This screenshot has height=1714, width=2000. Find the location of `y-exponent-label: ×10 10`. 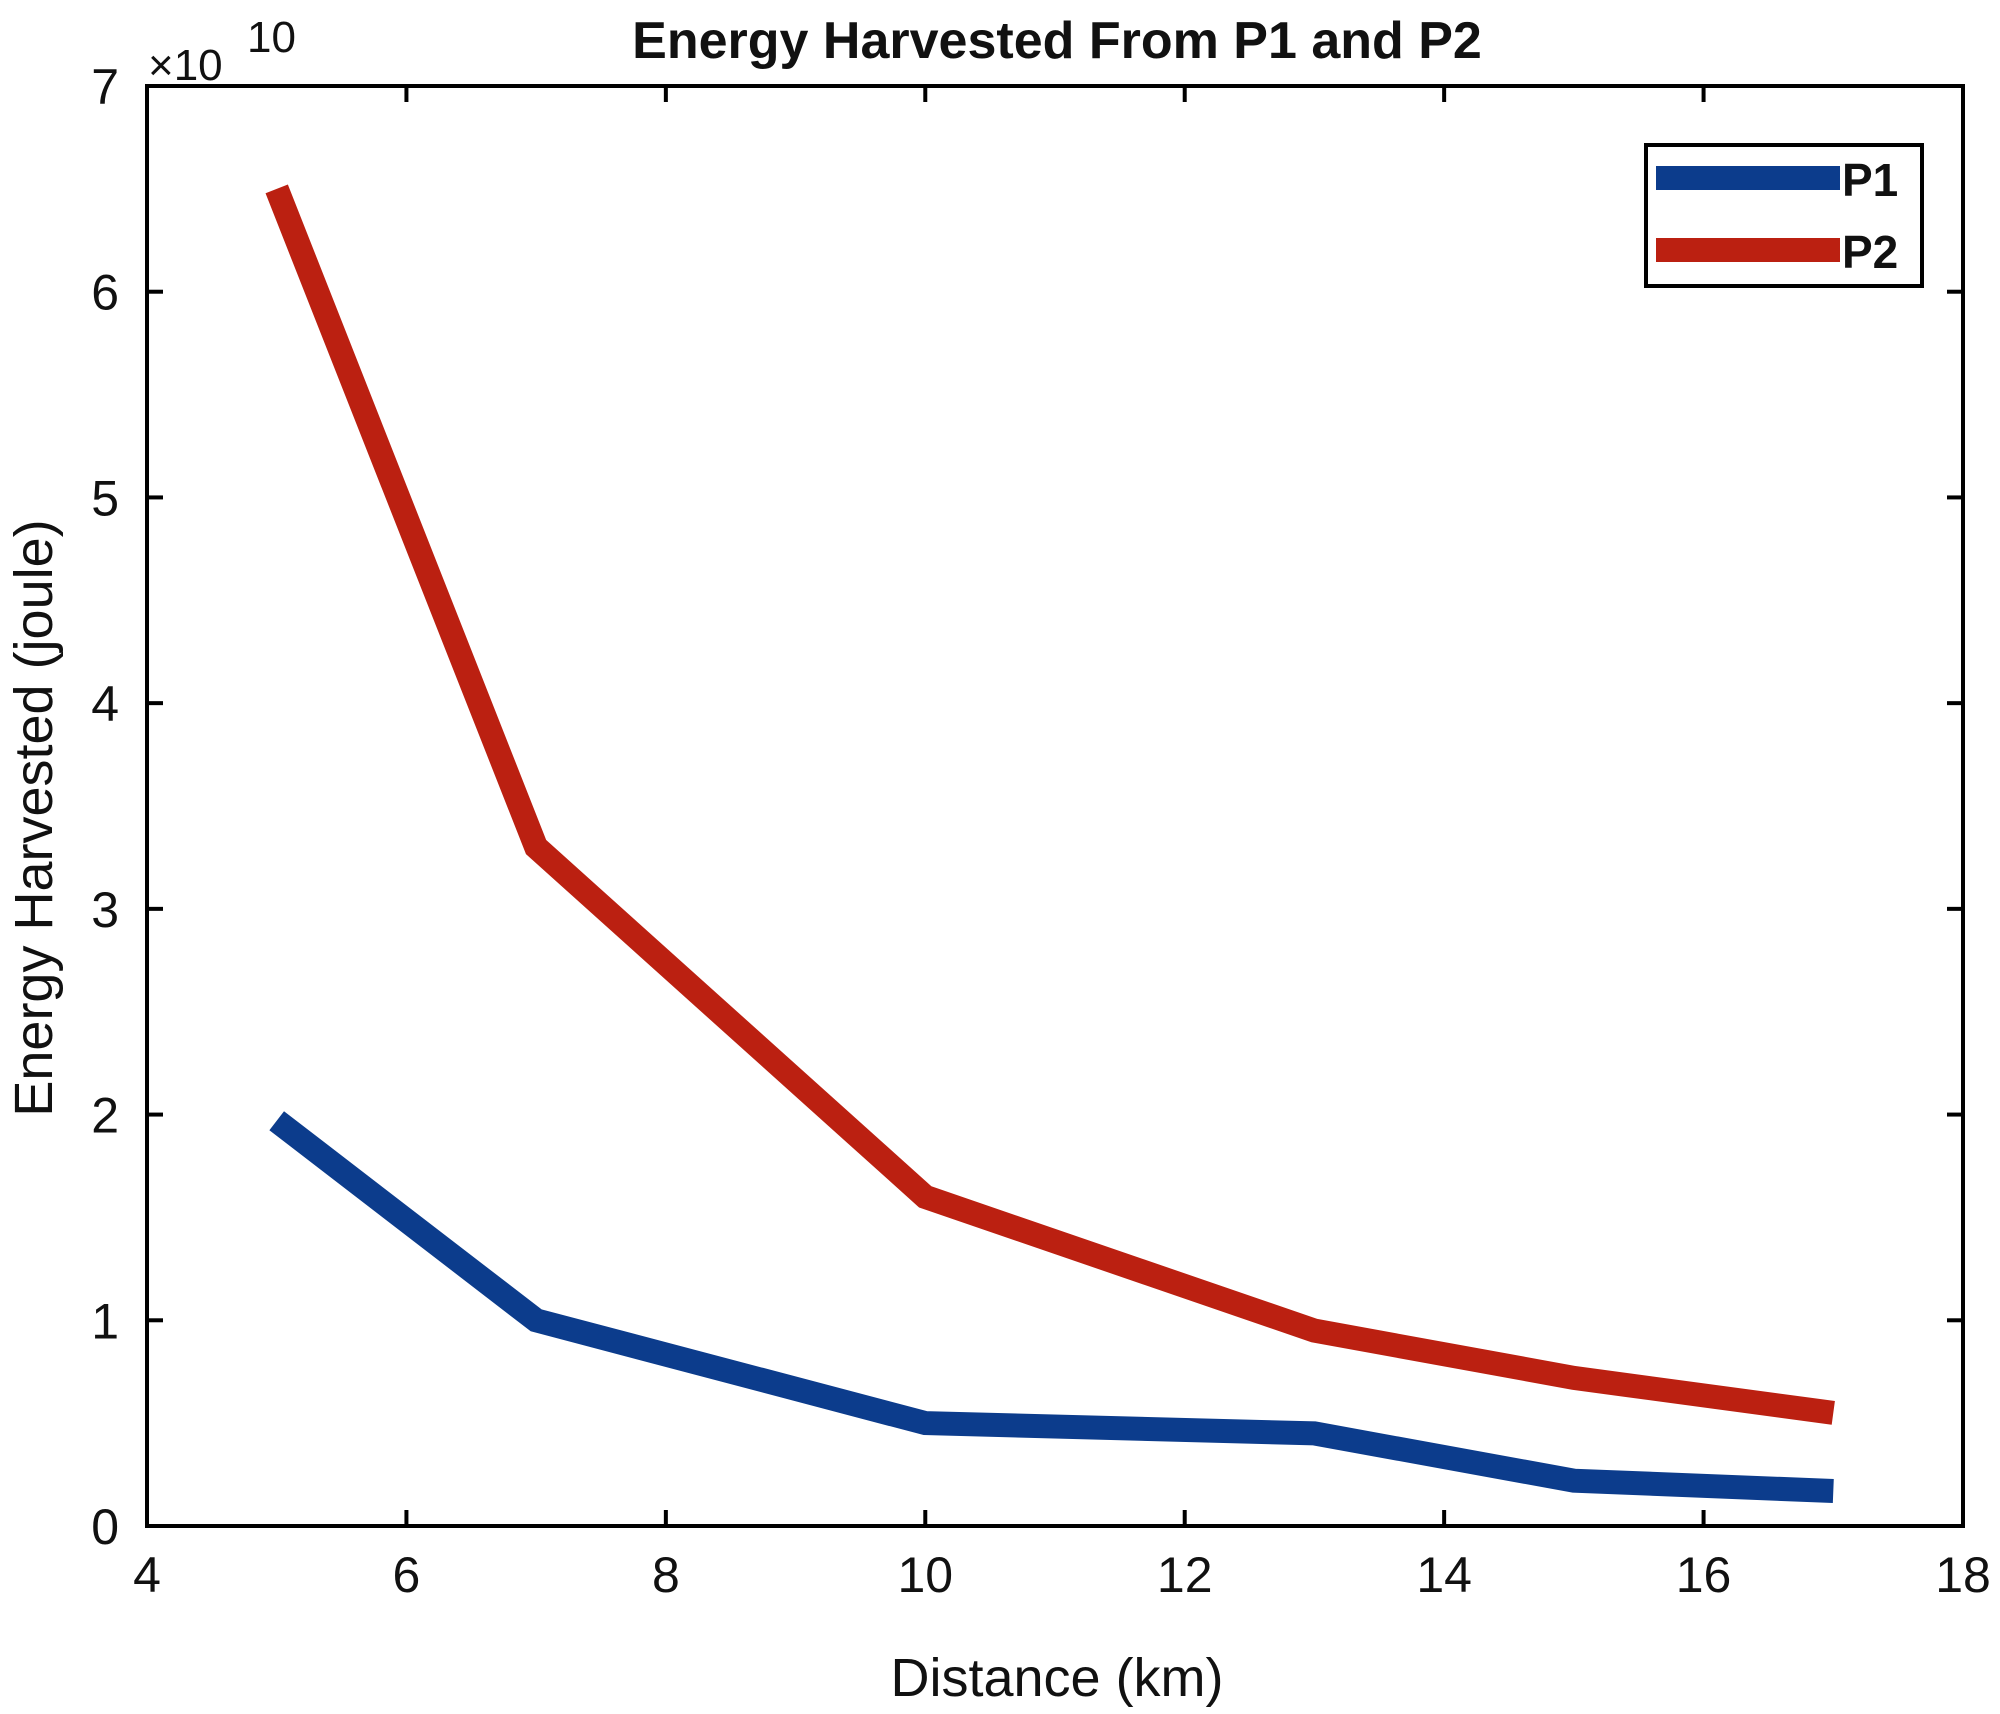

y-exponent-label: ×10 10 is located at coordinates (222, 51).